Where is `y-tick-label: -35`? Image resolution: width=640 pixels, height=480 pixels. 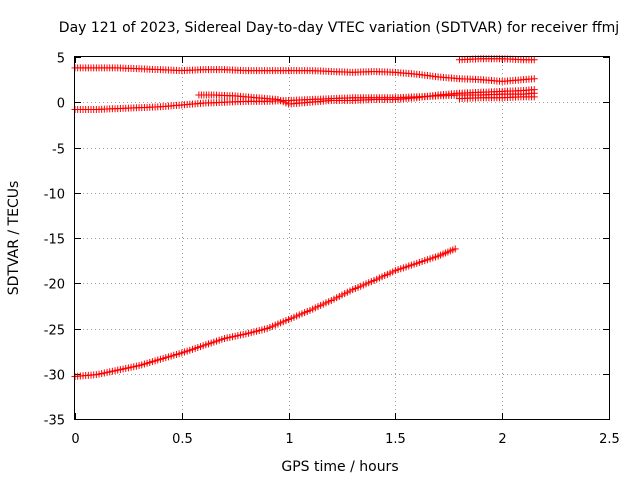
y-tick-label: -35 is located at coordinates (54, 421).